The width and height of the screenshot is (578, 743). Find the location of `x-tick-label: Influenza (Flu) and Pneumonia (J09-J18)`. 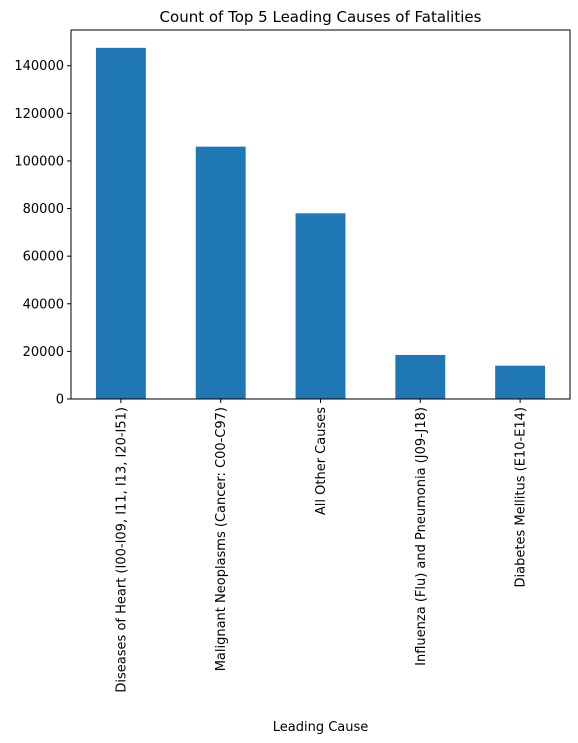

x-tick-label: Influenza (Flu) and Pneumonia (J09-J18) is located at coordinates (421, 536).